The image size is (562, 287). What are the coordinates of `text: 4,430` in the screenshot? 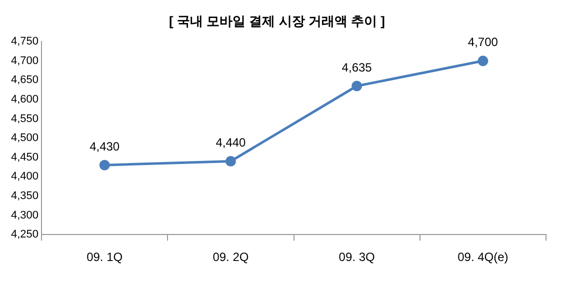 It's located at (105, 146).